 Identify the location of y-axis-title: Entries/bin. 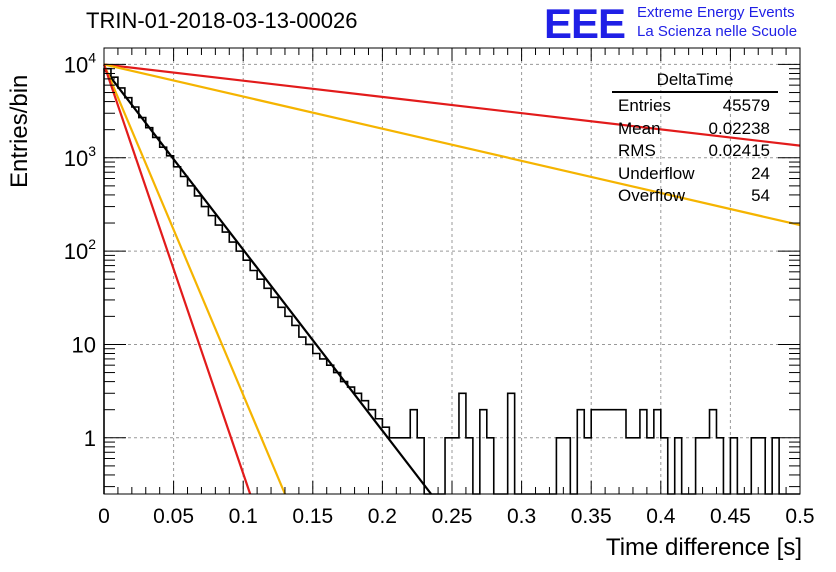
(19, 131).